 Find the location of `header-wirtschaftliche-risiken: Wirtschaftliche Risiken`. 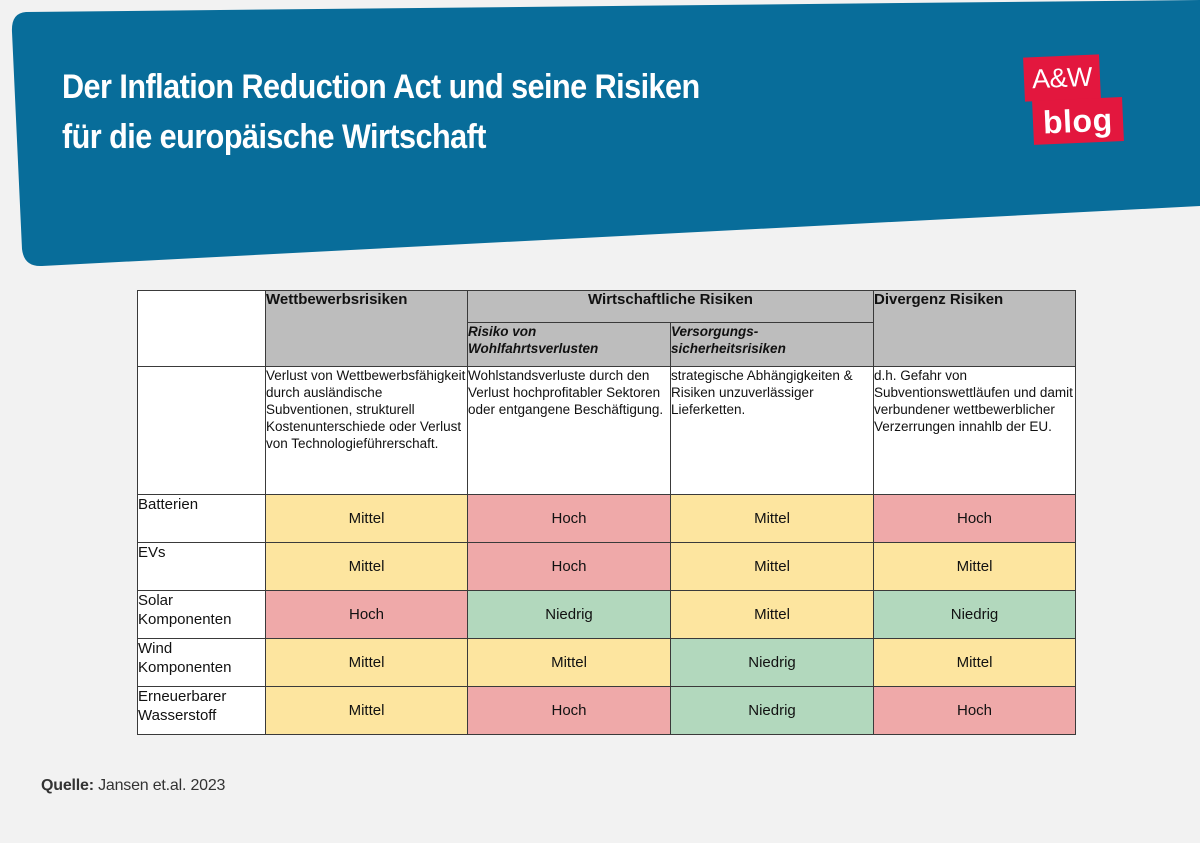

header-wirtschaftliche-risiken: Wirtschaftliche Risiken is located at coordinates (670, 306).